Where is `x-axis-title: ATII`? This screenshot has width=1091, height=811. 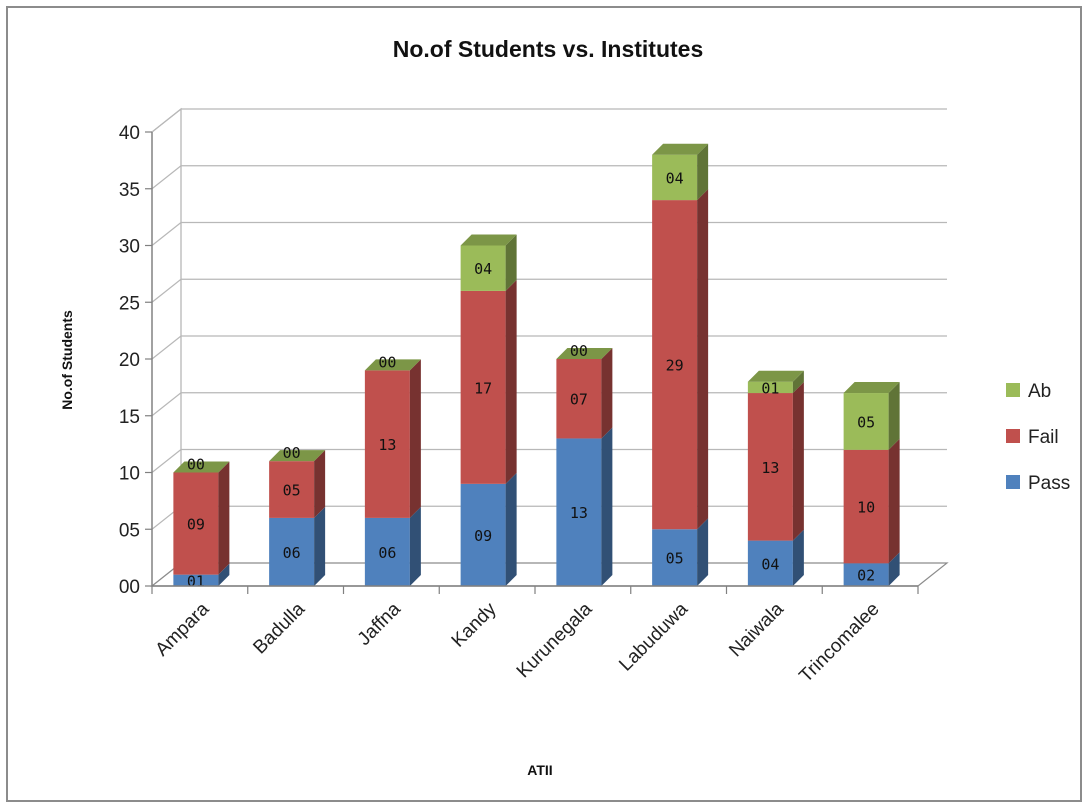
x-axis-title: ATII is located at coordinates (539, 770).